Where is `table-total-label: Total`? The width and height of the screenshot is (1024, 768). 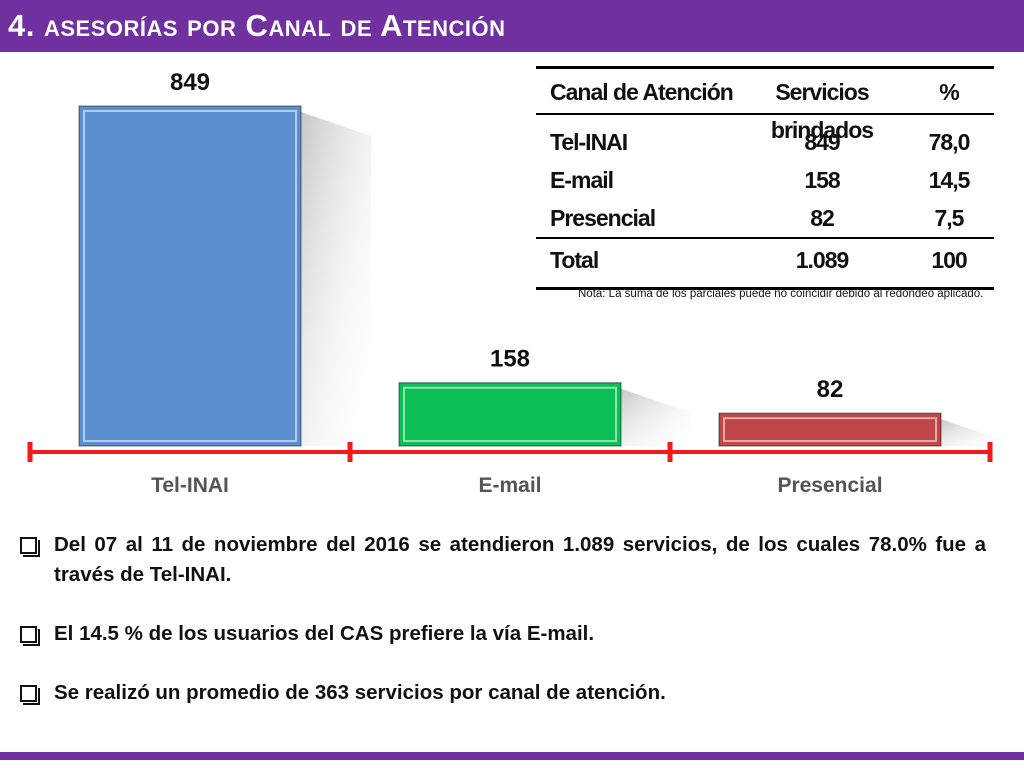 table-total-label: Total is located at coordinates (574, 260).